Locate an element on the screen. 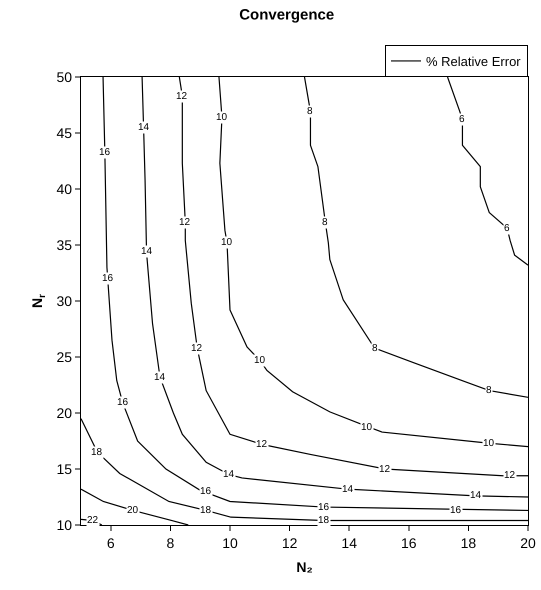 This screenshot has height=590, width=541. y-tick-label: 10 is located at coordinates (64, 524).